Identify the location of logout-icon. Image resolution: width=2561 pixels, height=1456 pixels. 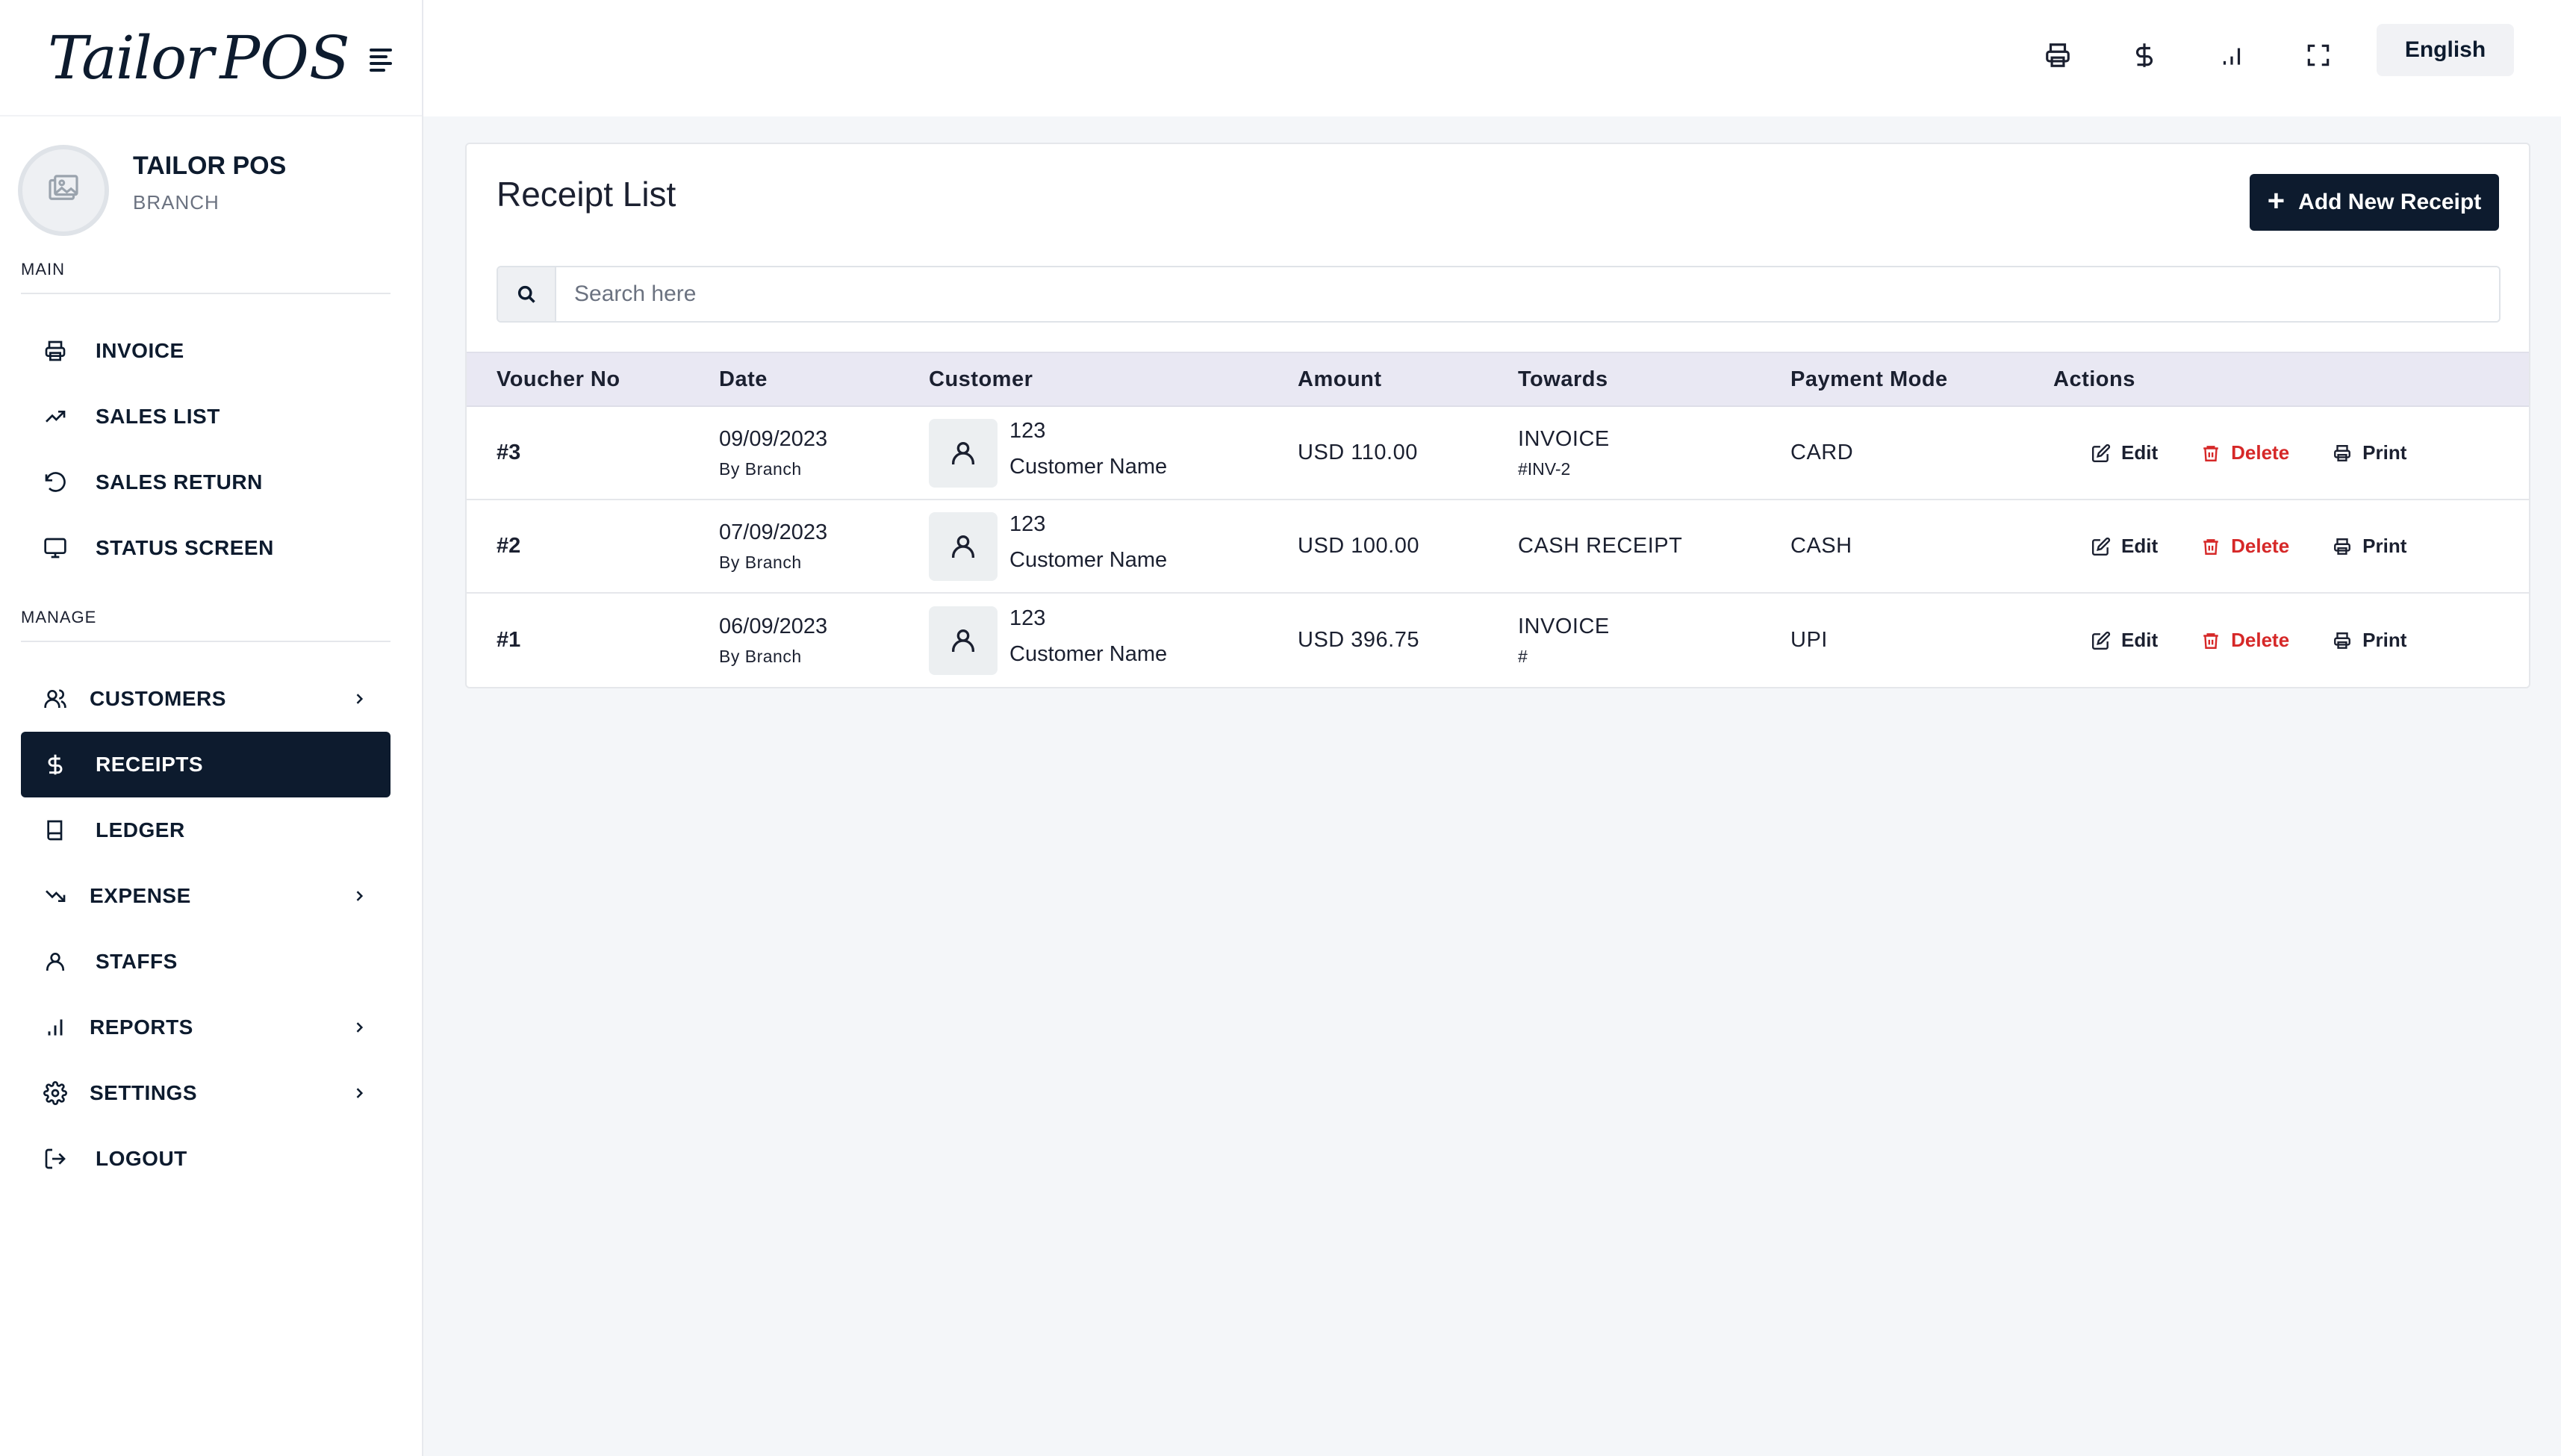
(55, 1158).